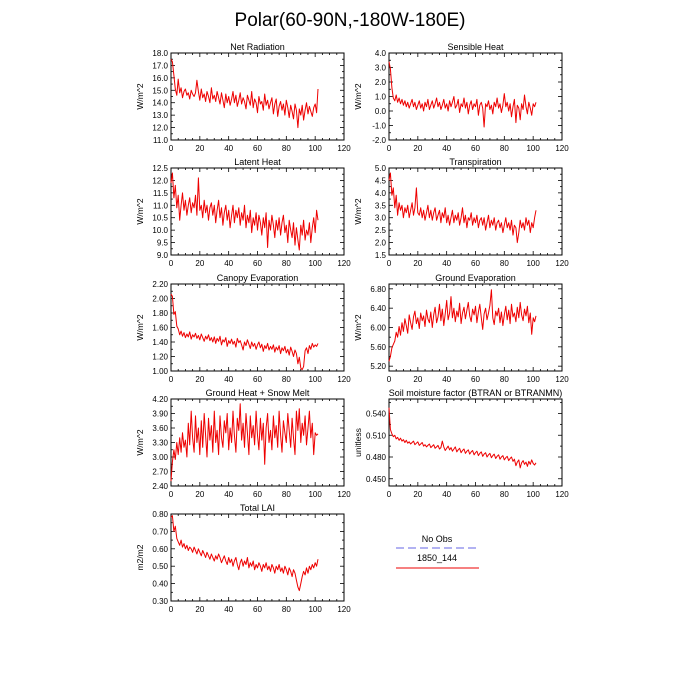 The height and width of the screenshot is (700, 700). What do you see at coordinates (376, 457) in the screenshot?
I see `y-tick-label: 0.480` at bounding box center [376, 457].